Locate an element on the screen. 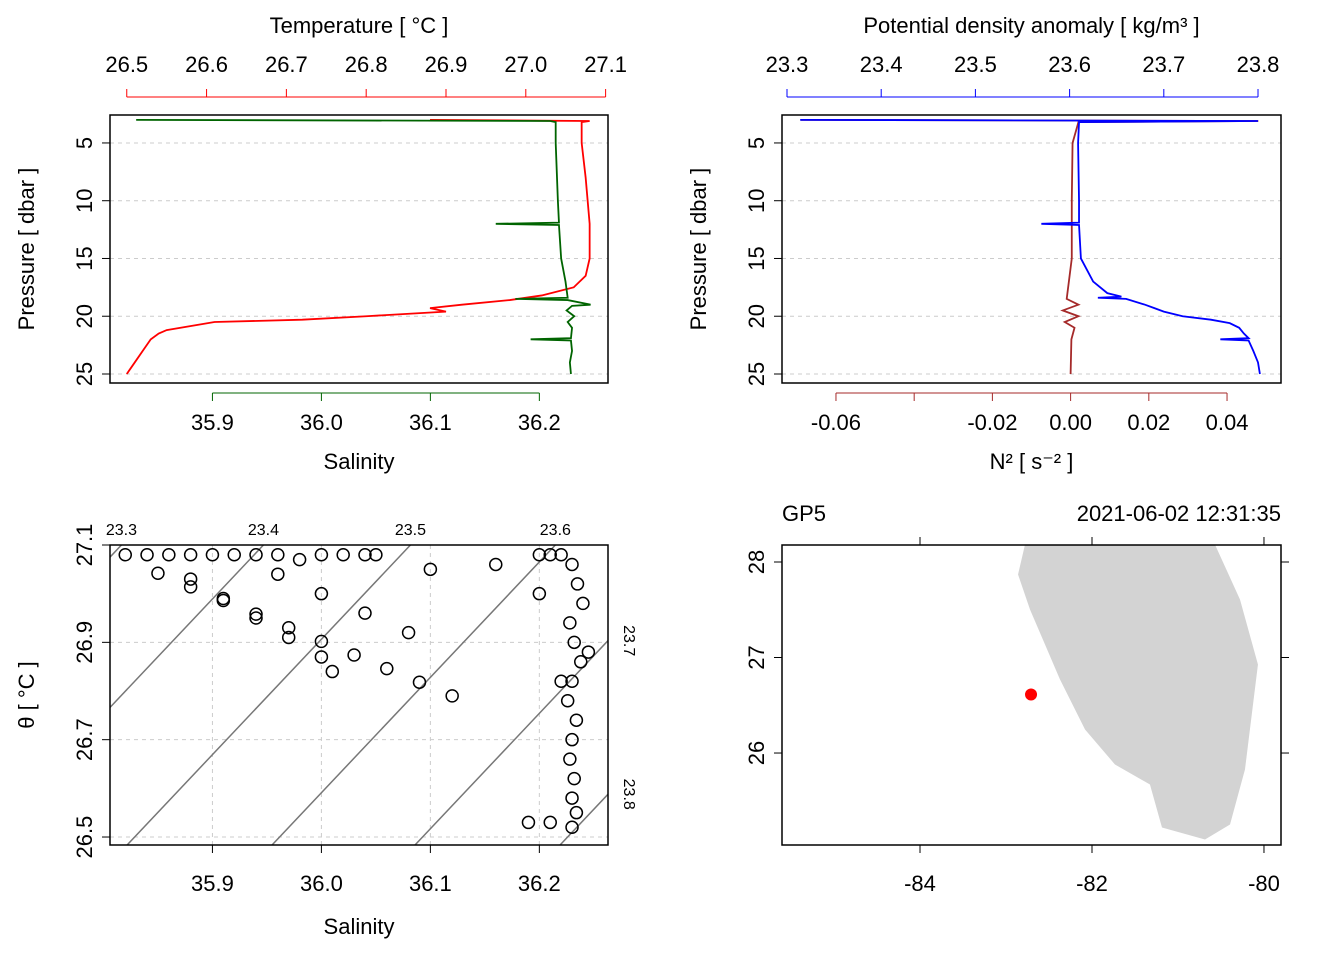  x-axis-label: N² [ s⁻² ] is located at coordinates (1032, 461).